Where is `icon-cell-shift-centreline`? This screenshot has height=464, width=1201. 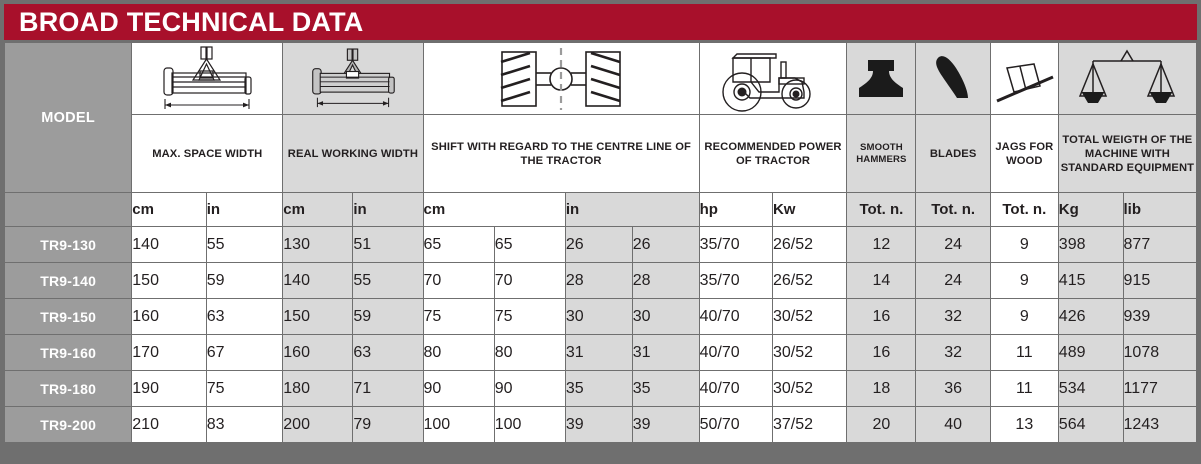 icon-cell-shift-centreline is located at coordinates (561, 78).